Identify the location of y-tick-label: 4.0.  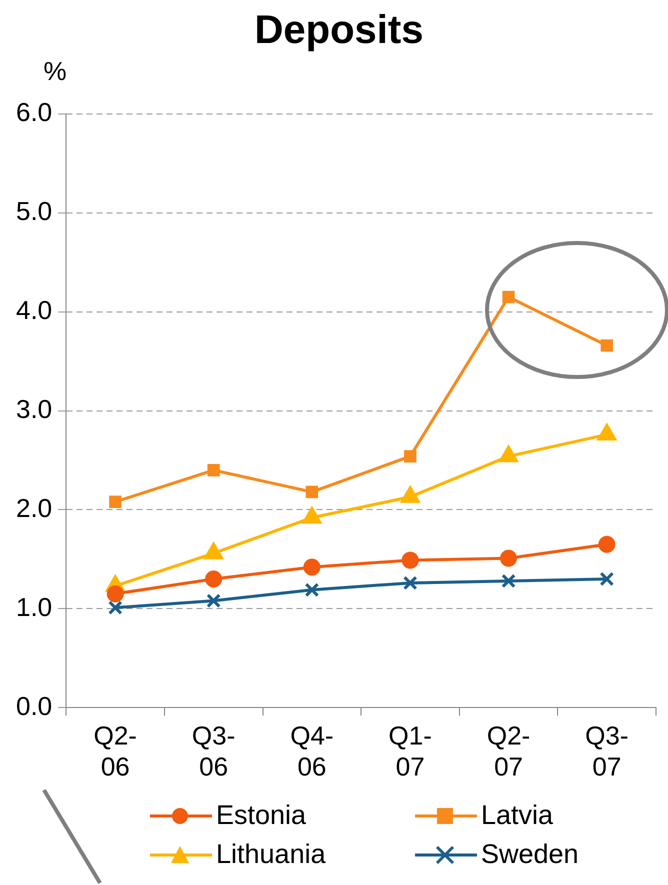
(34, 310).